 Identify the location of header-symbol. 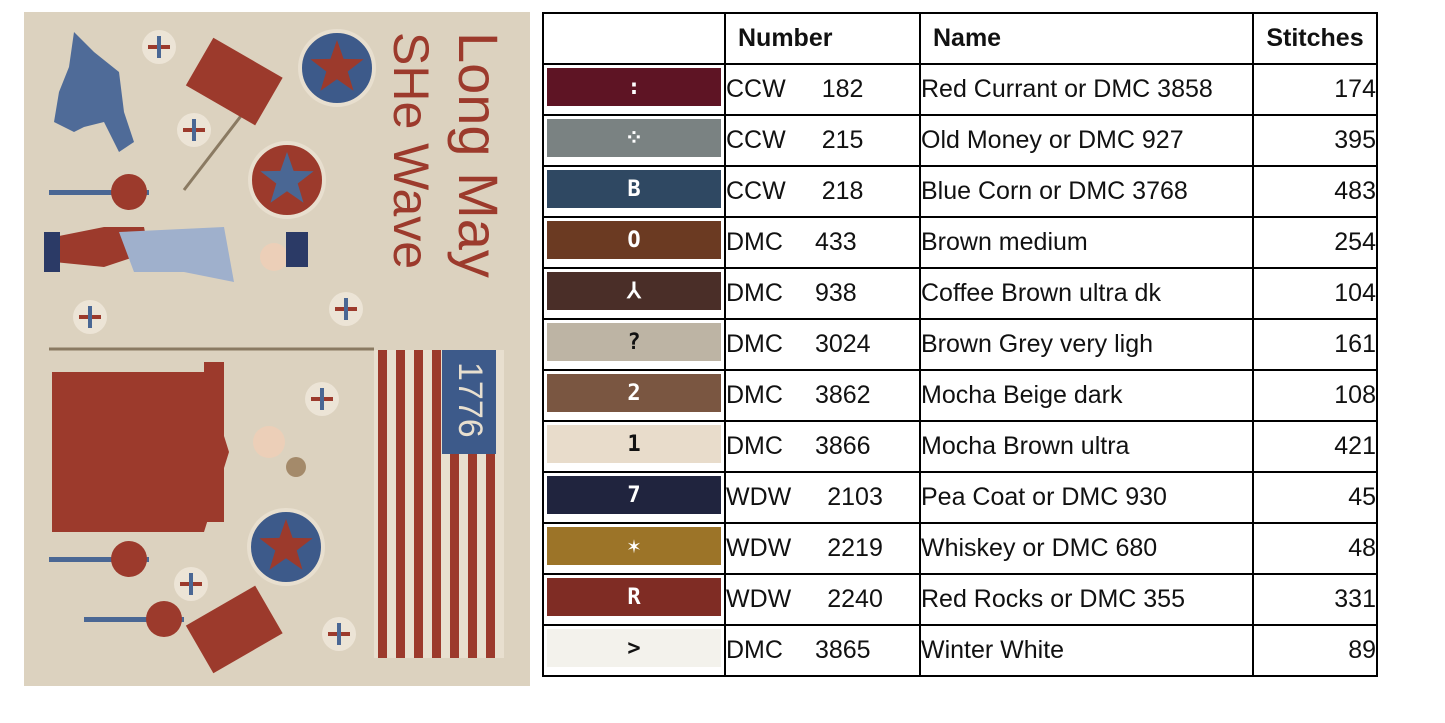
(634, 38).